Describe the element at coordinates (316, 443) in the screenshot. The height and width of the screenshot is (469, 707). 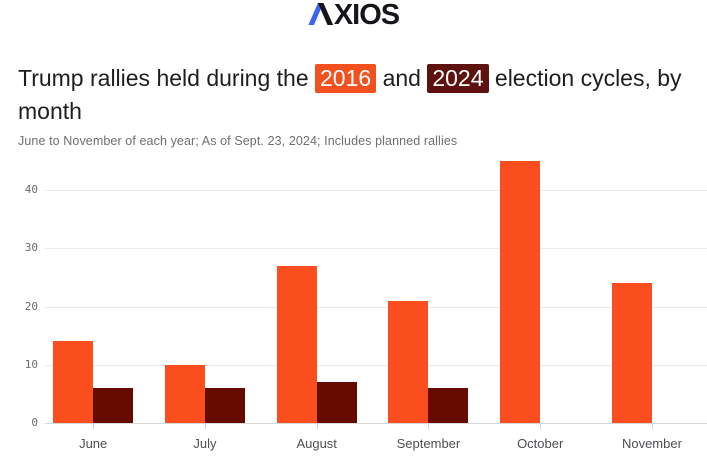
I see `x-axis-label-august: August` at that location.